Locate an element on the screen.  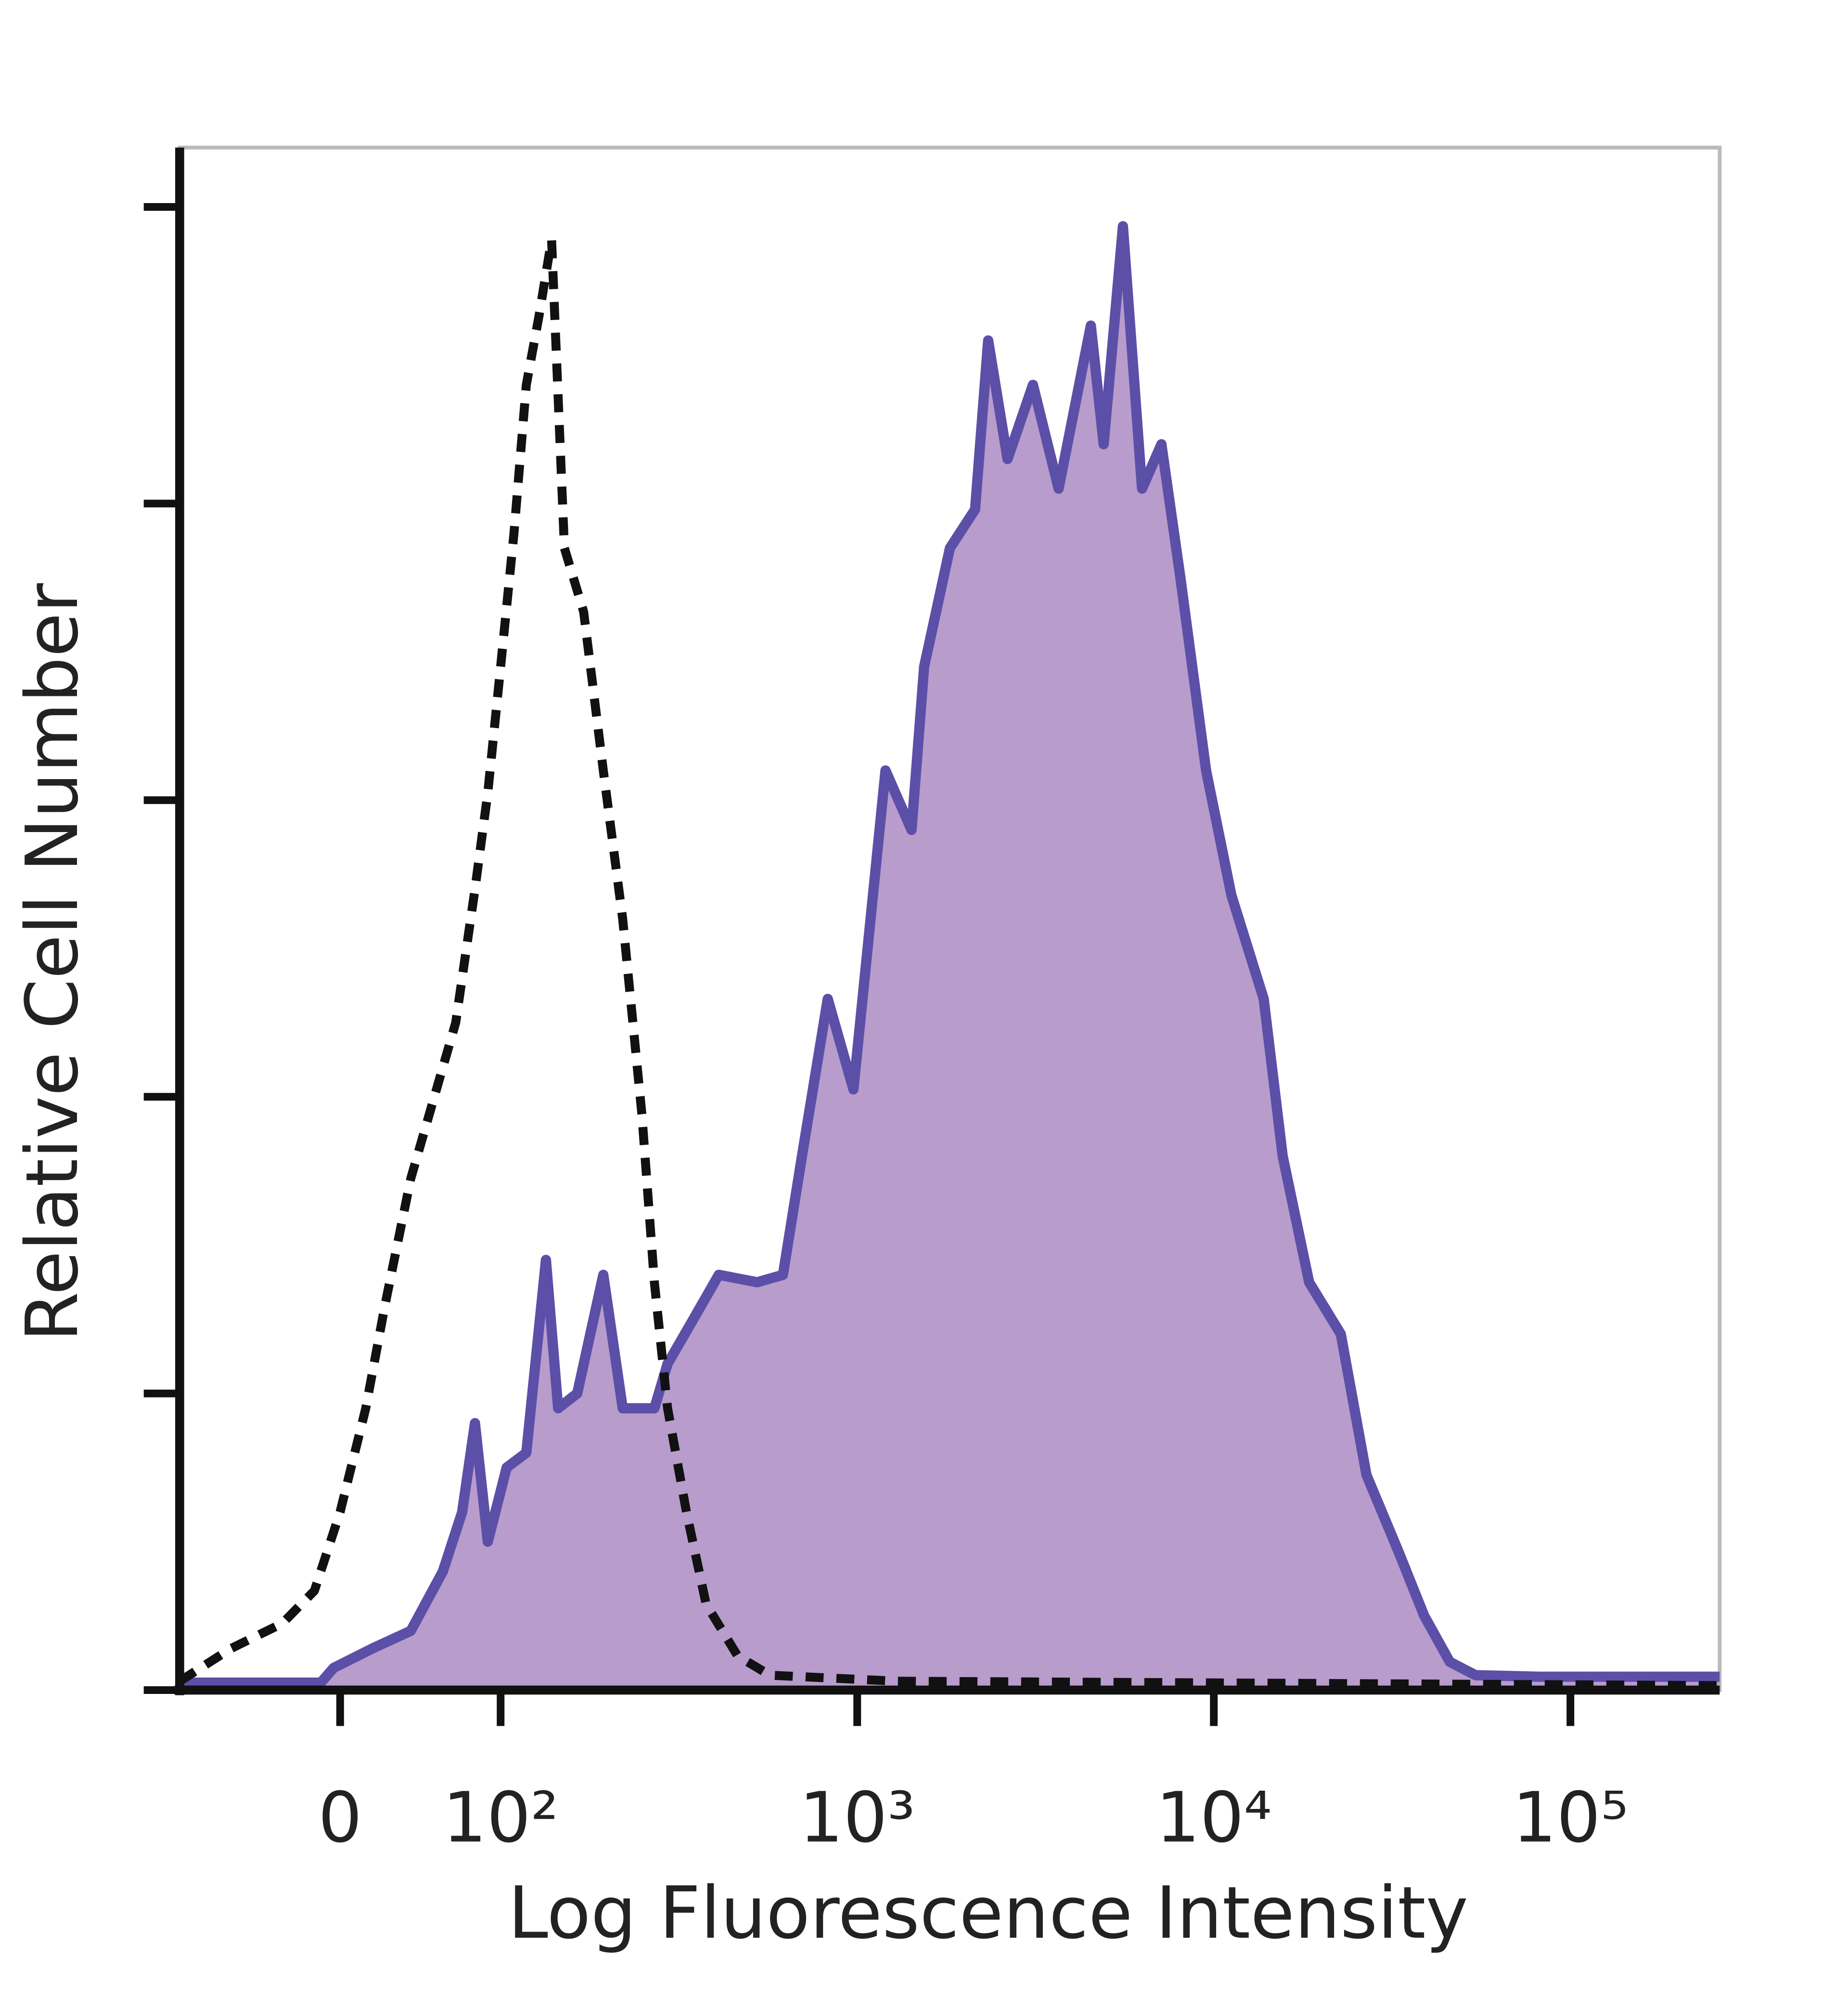
y-axis-label: Relative Cell Number is located at coordinates (52, 962).